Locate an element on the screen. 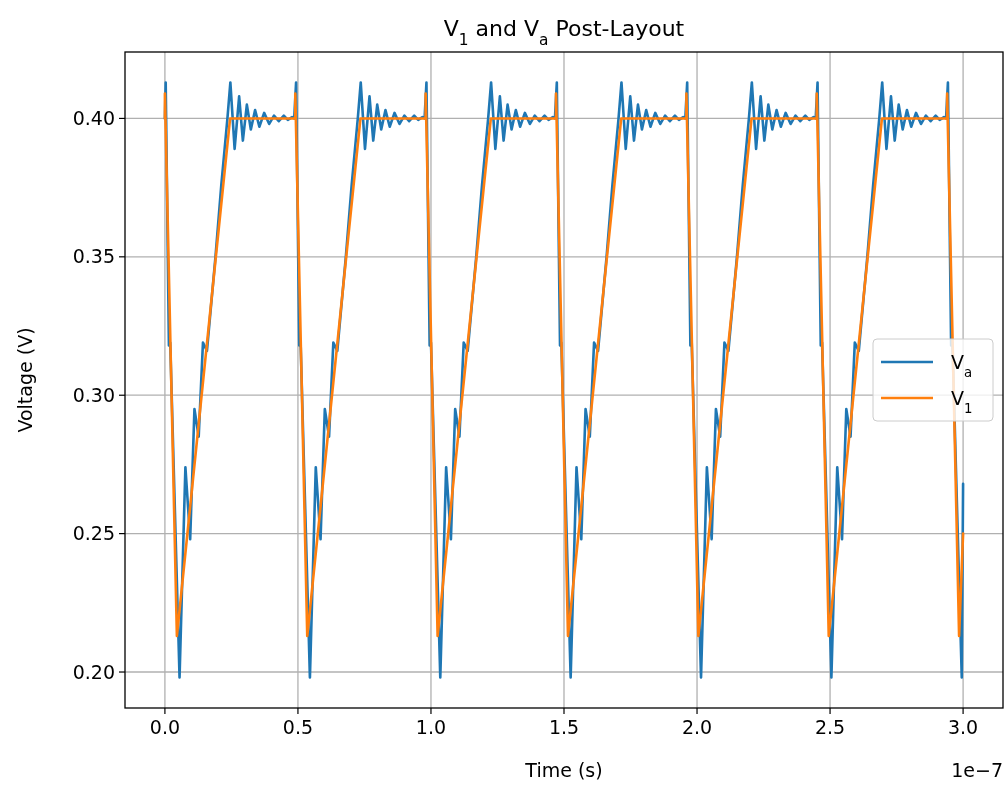 Image resolution: width=1008 pixels, height=790 pixels. x-tick-label: 1.5 is located at coordinates (564, 727).